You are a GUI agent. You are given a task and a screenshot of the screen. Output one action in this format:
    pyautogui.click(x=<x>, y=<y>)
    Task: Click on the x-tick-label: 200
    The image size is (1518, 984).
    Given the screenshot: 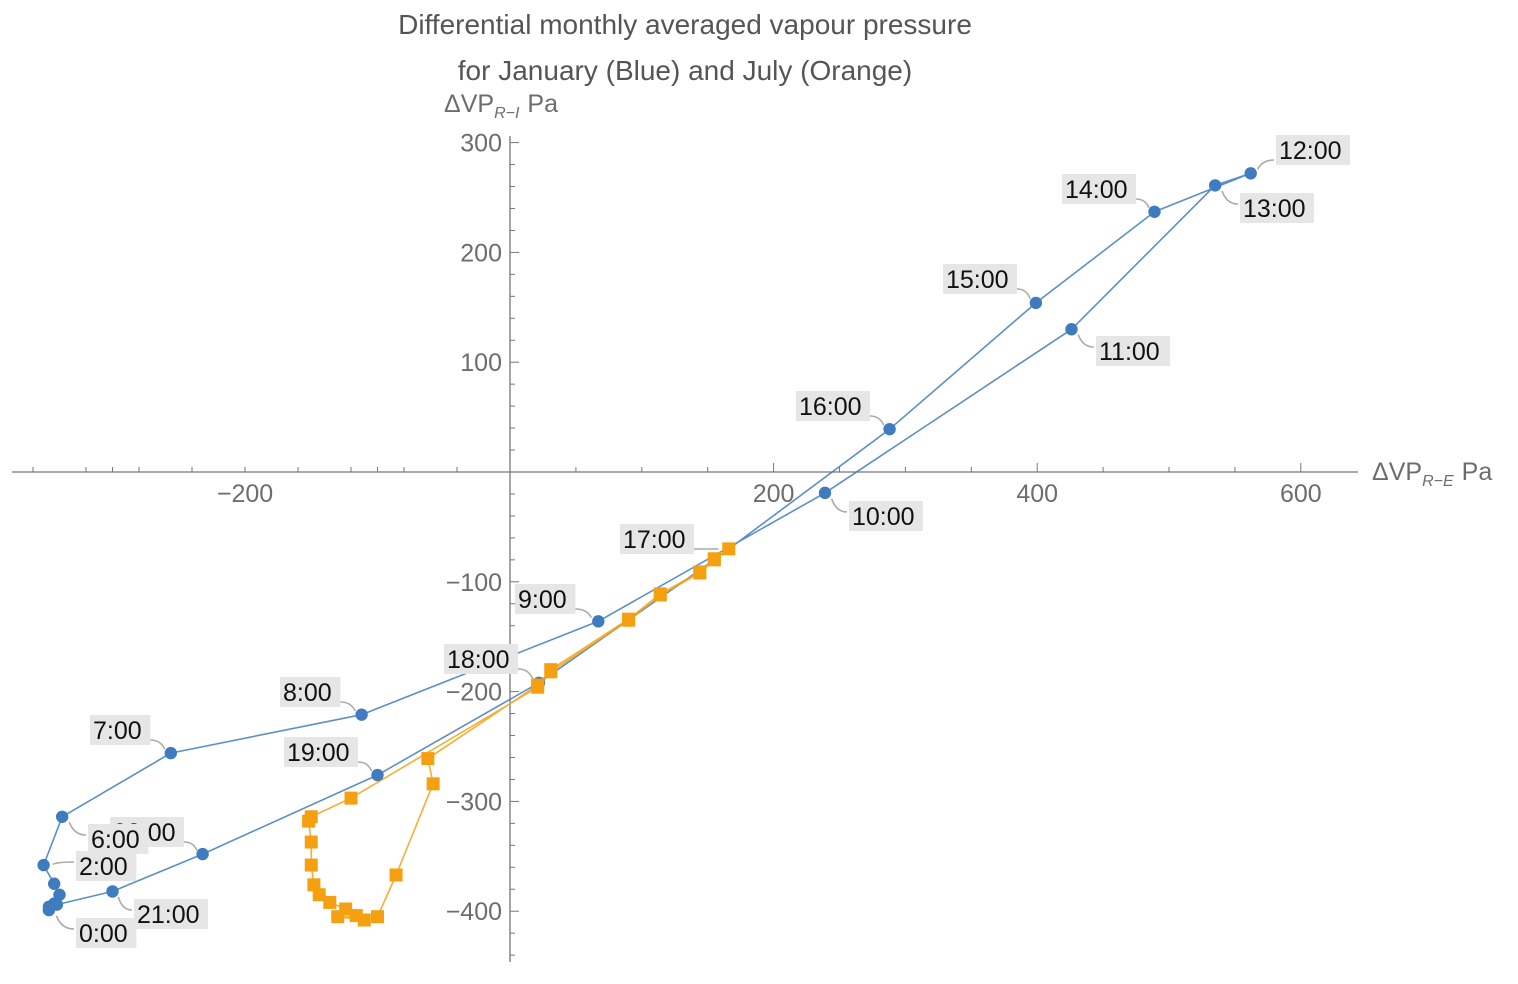 What is the action you would take?
    pyautogui.click(x=774, y=494)
    